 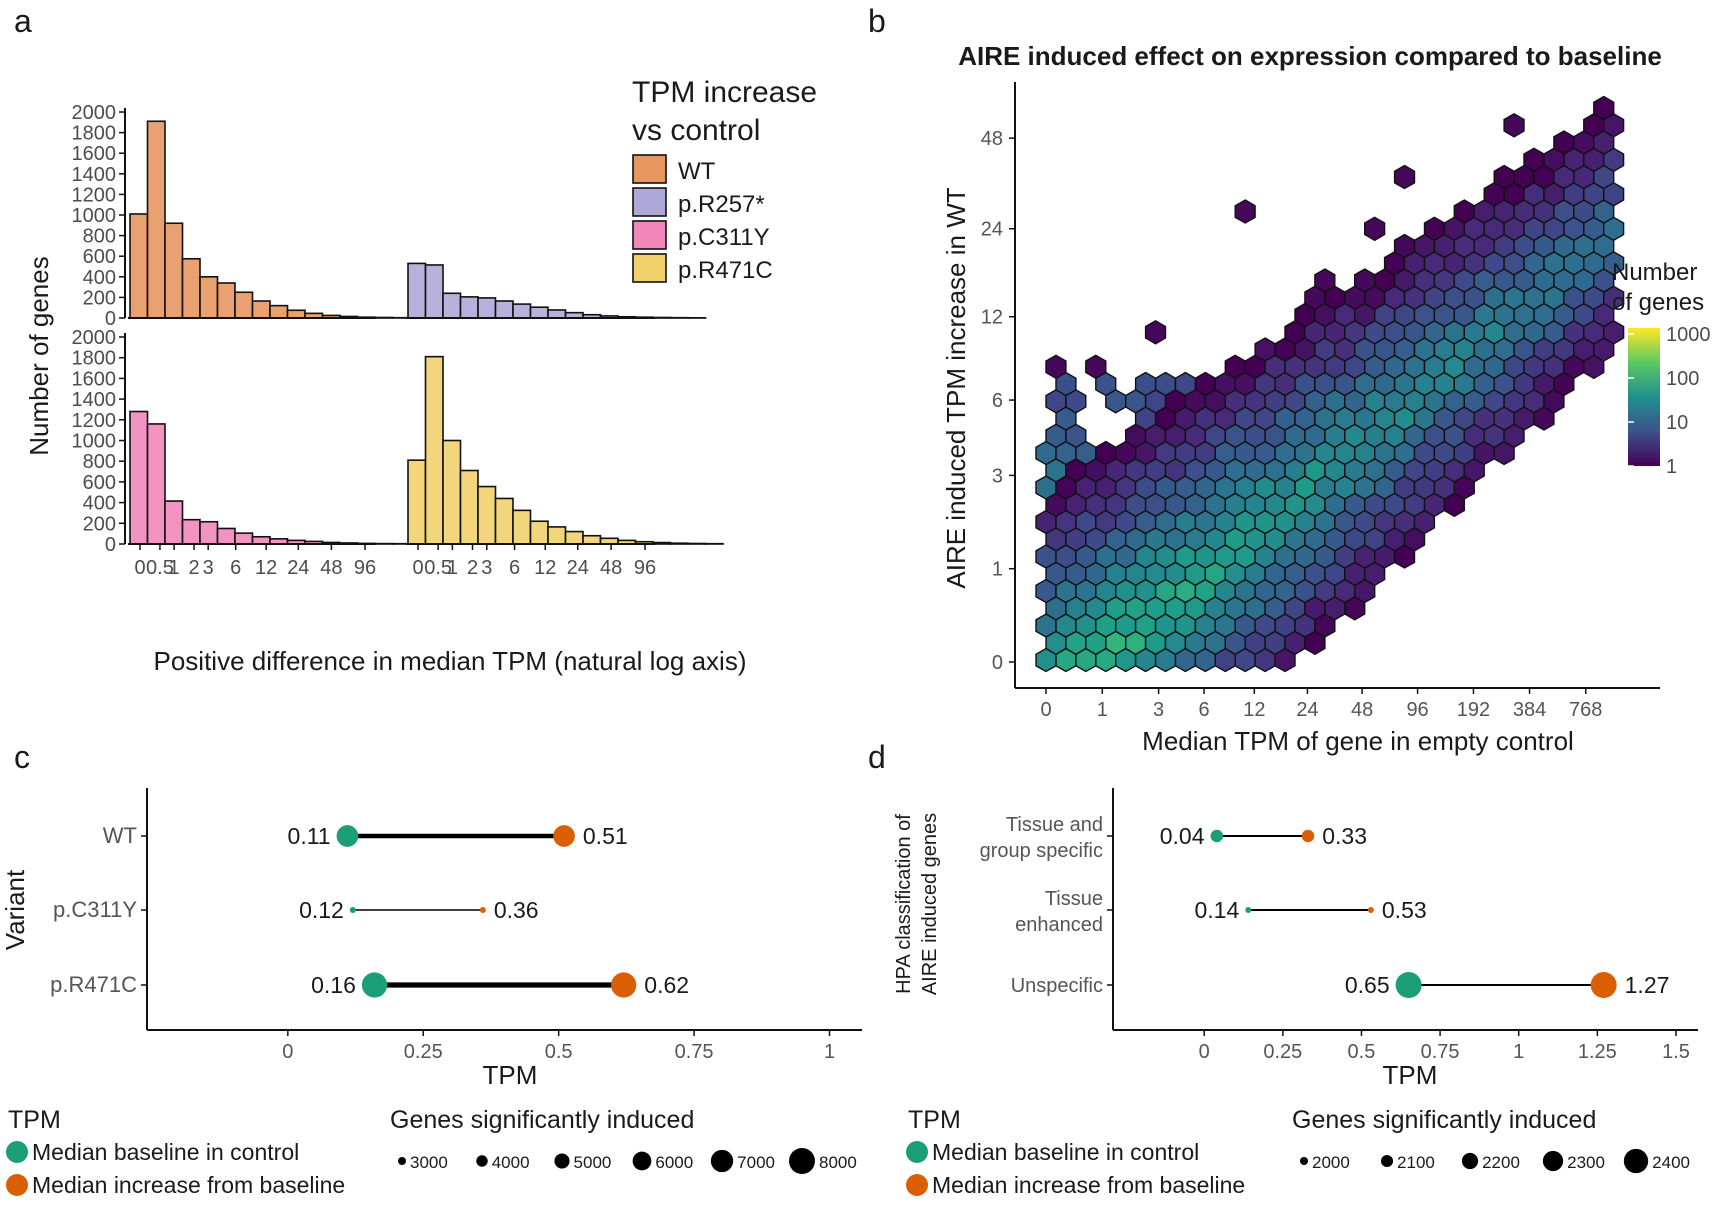 What do you see at coordinates (721, 204) in the screenshot?
I see `legend-label-p.R257*: p.R257*` at bounding box center [721, 204].